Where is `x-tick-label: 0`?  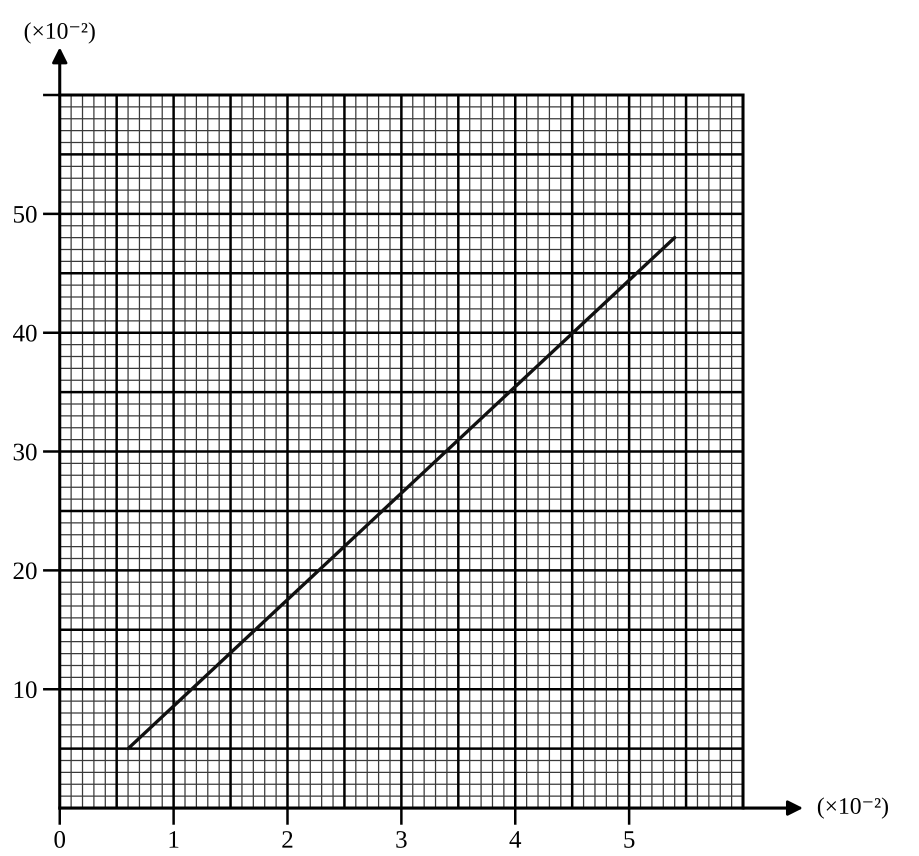
x-tick-label: 0 is located at coordinates (60, 839).